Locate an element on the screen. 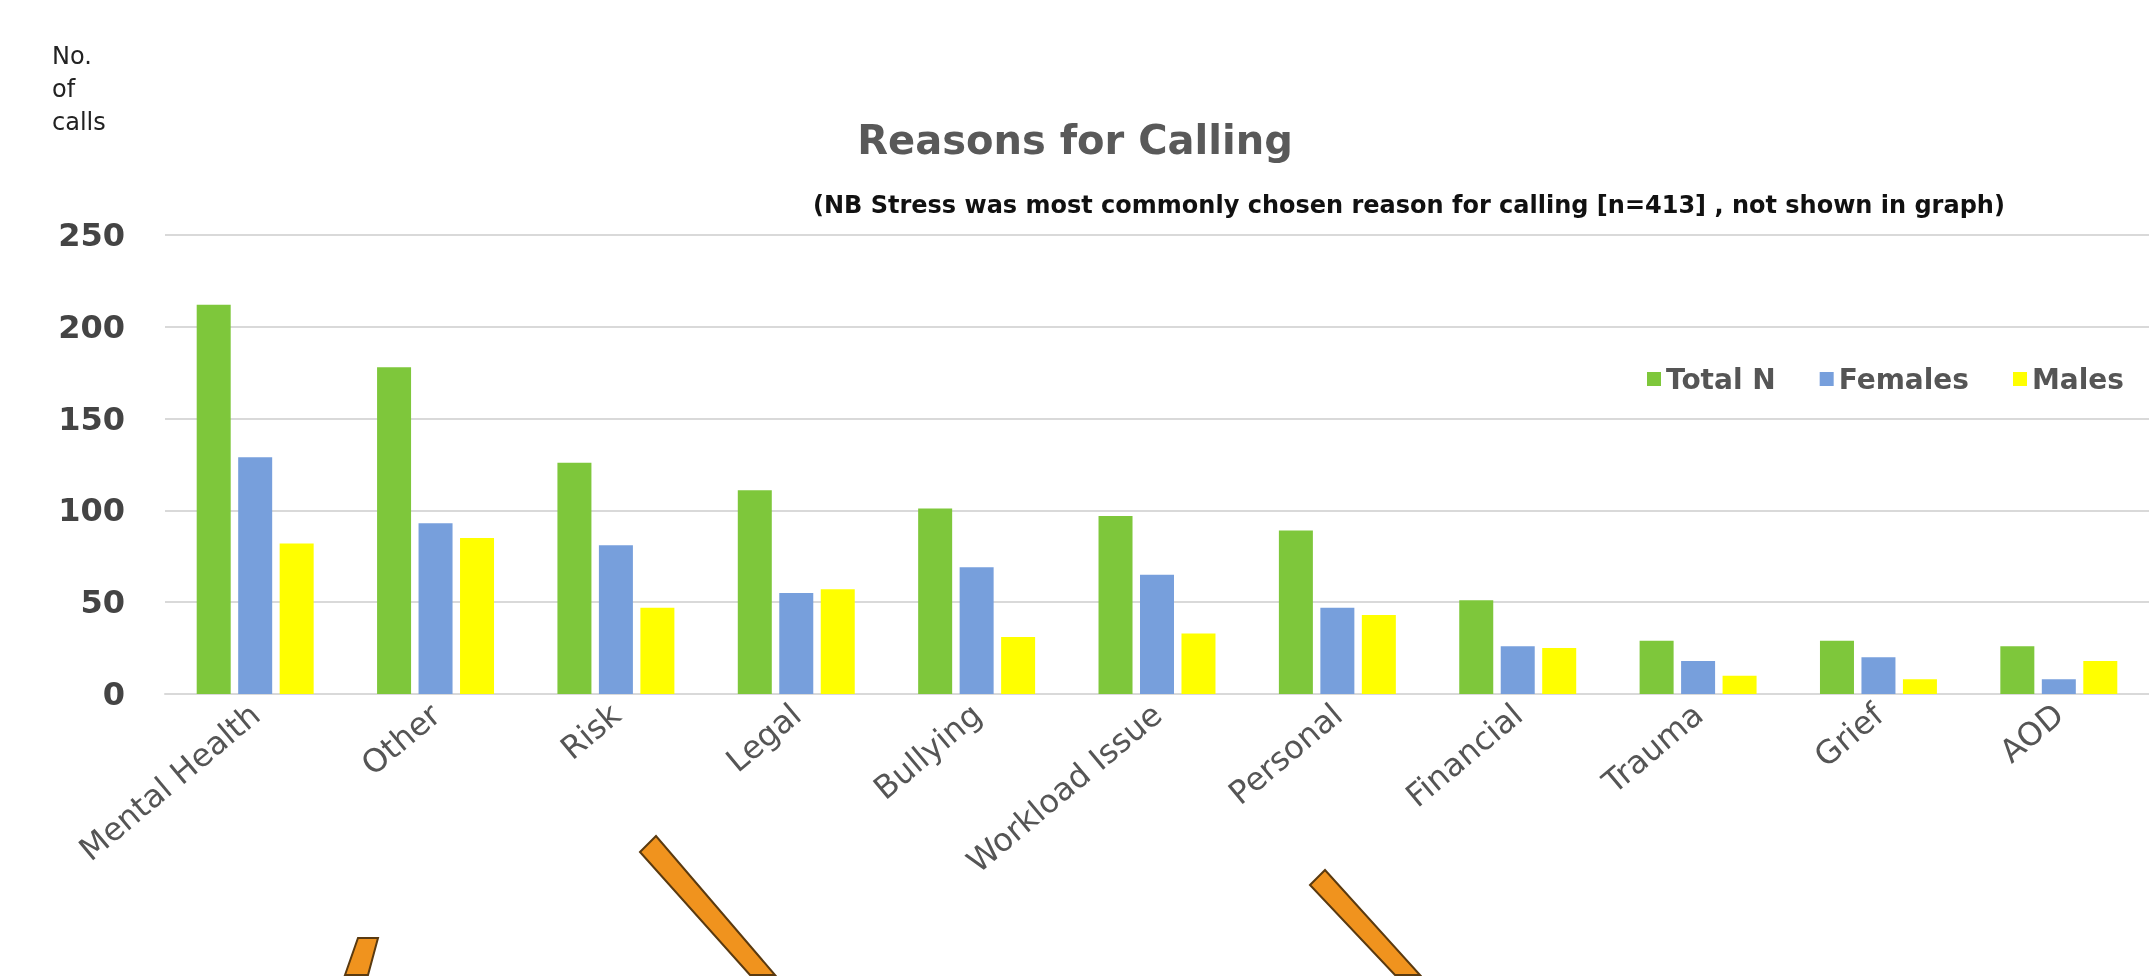 This screenshot has width=2149, height=980. y-tick-label: 100 is located at coordinates (91, 510).